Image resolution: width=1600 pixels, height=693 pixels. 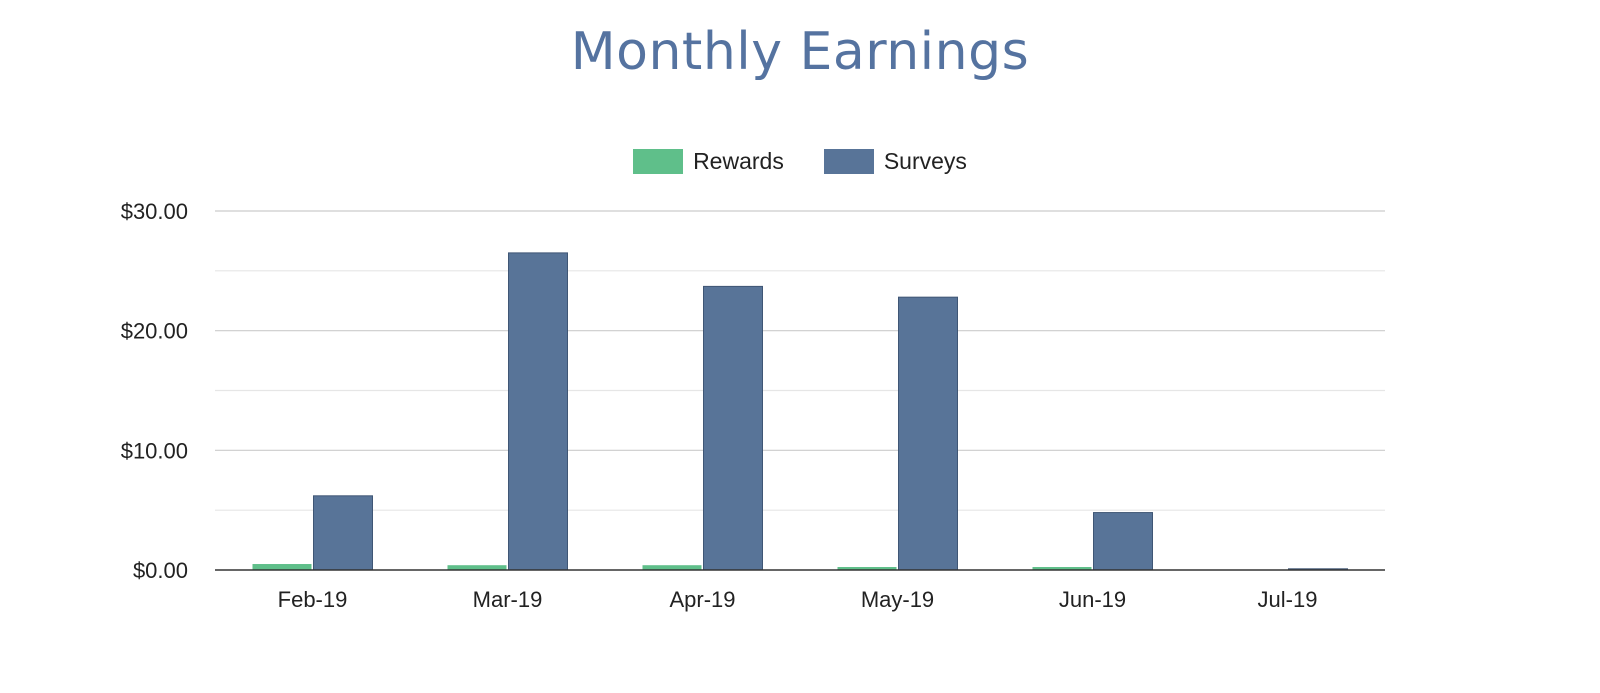 I want to click on legend-label-surveys: Surveys, so click(x=925, y=161).